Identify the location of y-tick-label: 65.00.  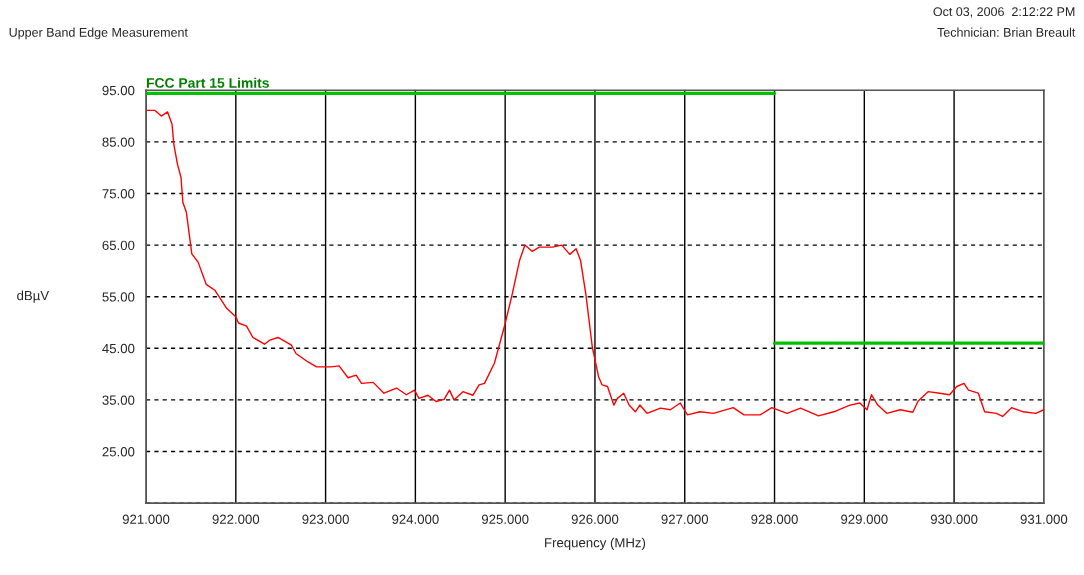
(118, 245).